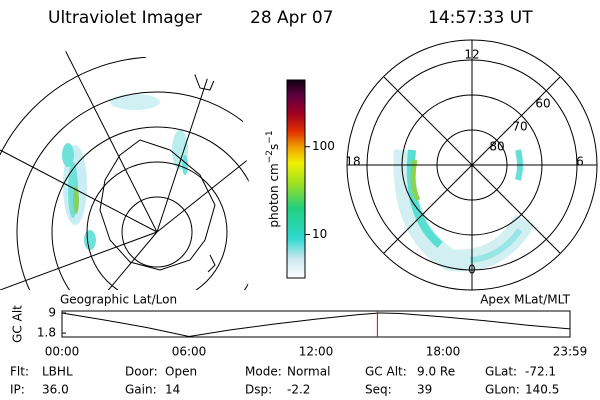  What do you see at coordinates (443, 352) in the screenshot?
I see `x-tick-label: 18:00` at bounding box center [443, 352].